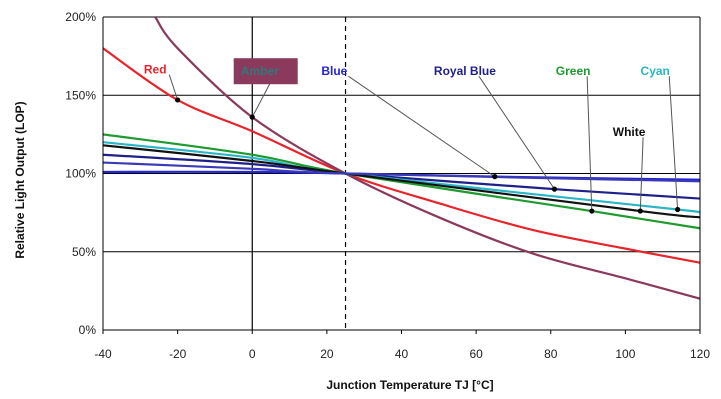 This screenshot has height=399, width=721. What do you see at coordinates (673, 143) in the screenshot?
I see `leader-line-cyan` at bounding box center [673, 143].